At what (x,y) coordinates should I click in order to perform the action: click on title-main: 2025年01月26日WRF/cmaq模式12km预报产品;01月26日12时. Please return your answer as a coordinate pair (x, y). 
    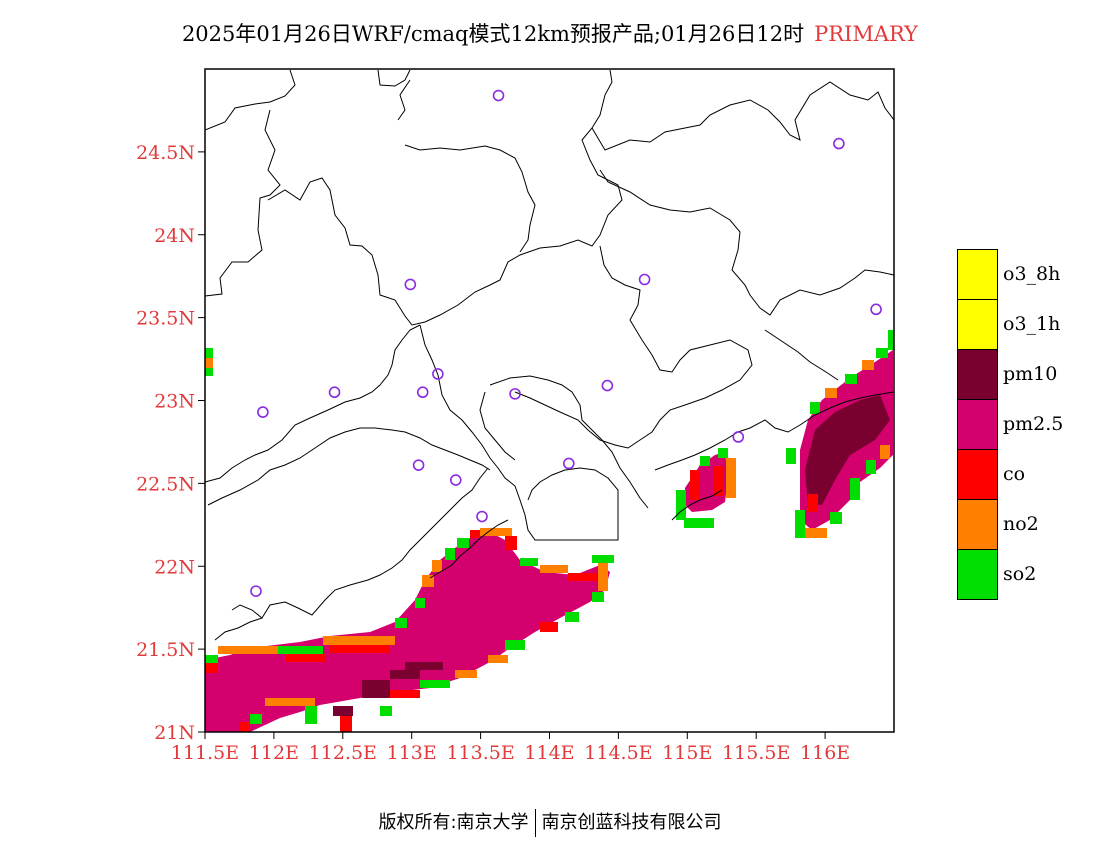
    Looking at the image, I should click on (493, 34).